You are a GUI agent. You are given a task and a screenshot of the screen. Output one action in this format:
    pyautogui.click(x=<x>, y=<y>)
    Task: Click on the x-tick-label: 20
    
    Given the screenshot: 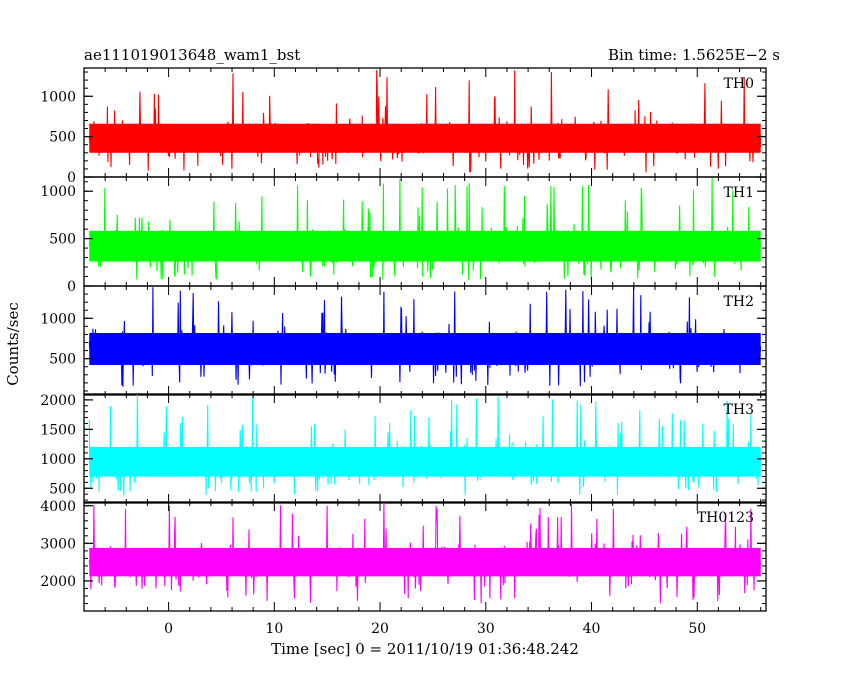 What is the action you would take?
    pyautogui.click(x=380, y=629)
    